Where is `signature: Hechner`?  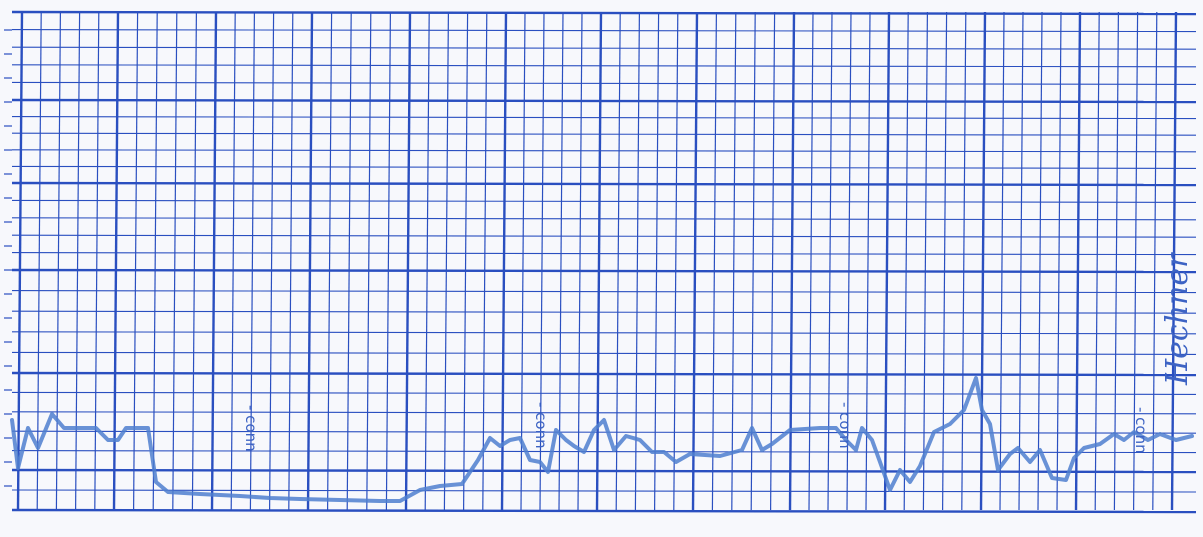
signature: Hechner is located at coordinates (1177, 319).